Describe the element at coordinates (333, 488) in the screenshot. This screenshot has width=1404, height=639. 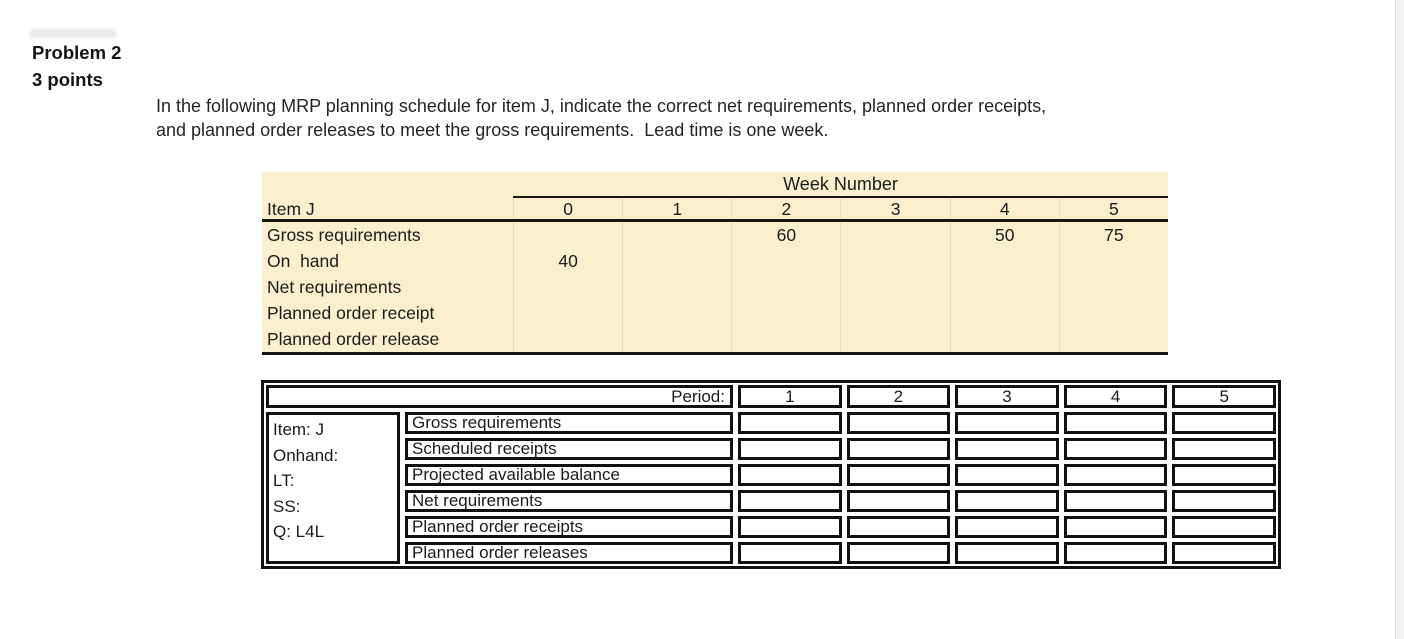
I see `item-info-panel: Item: J Onhand: LT: SS: Q: L4L` at that location.